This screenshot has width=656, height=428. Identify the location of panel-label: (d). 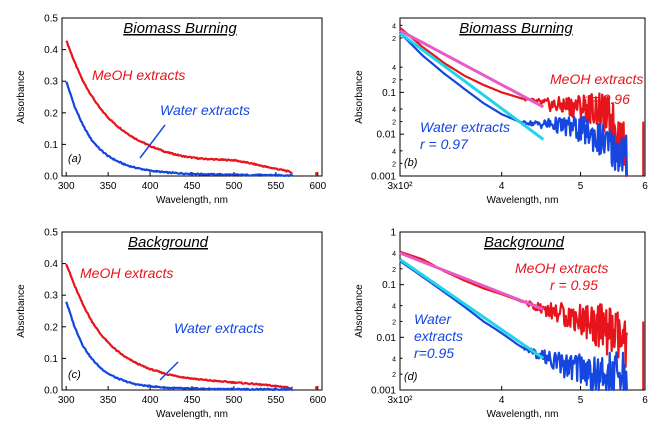
(411, 377).